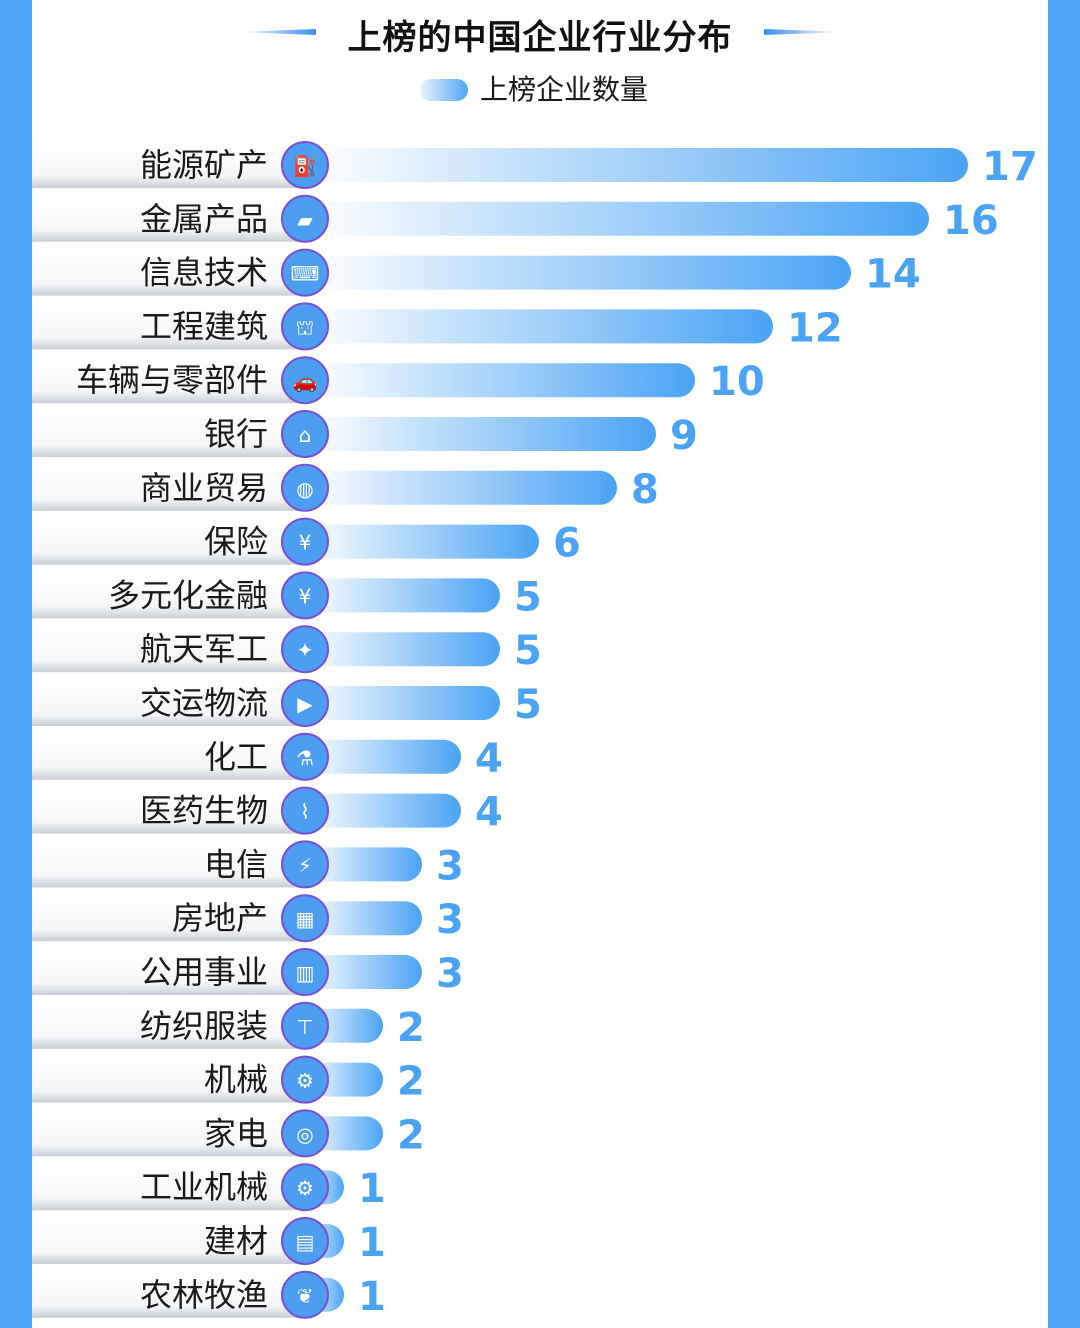 This screenshot has width=1080, height=1328. What do you see at coordinates (893, 275) in the screenshot?
I see `value-label: 14` at bounding box center [893, 275].